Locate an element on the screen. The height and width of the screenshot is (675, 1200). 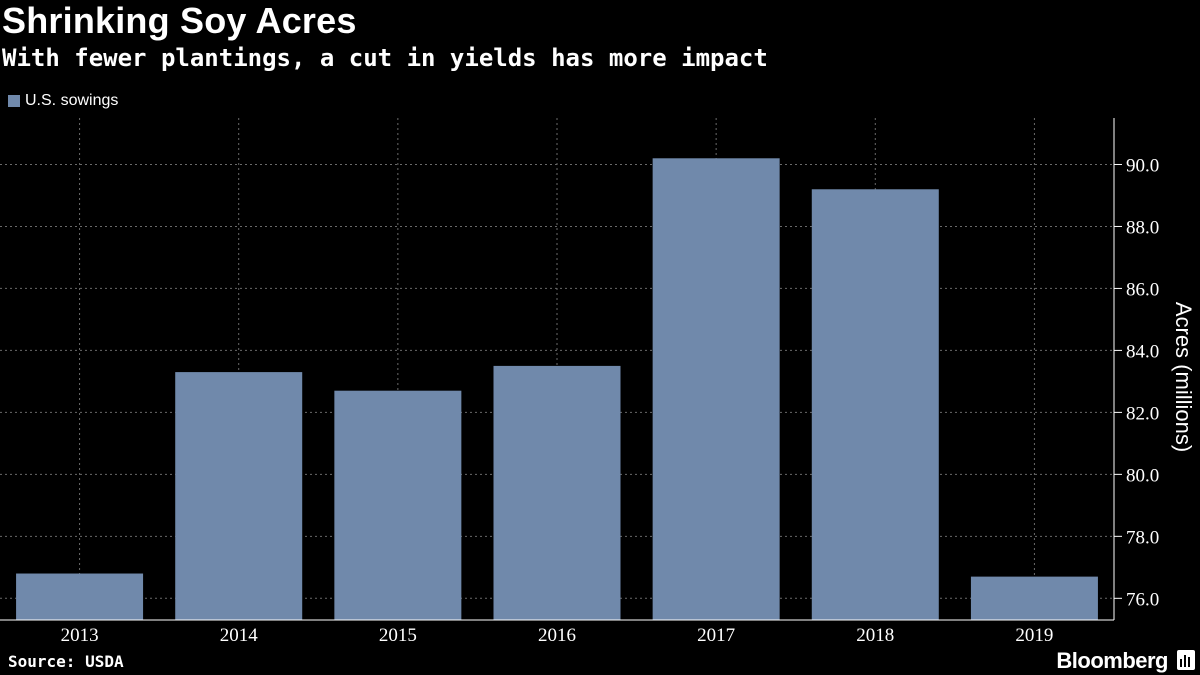
legend-swatch is located at coordinates (14, 101).